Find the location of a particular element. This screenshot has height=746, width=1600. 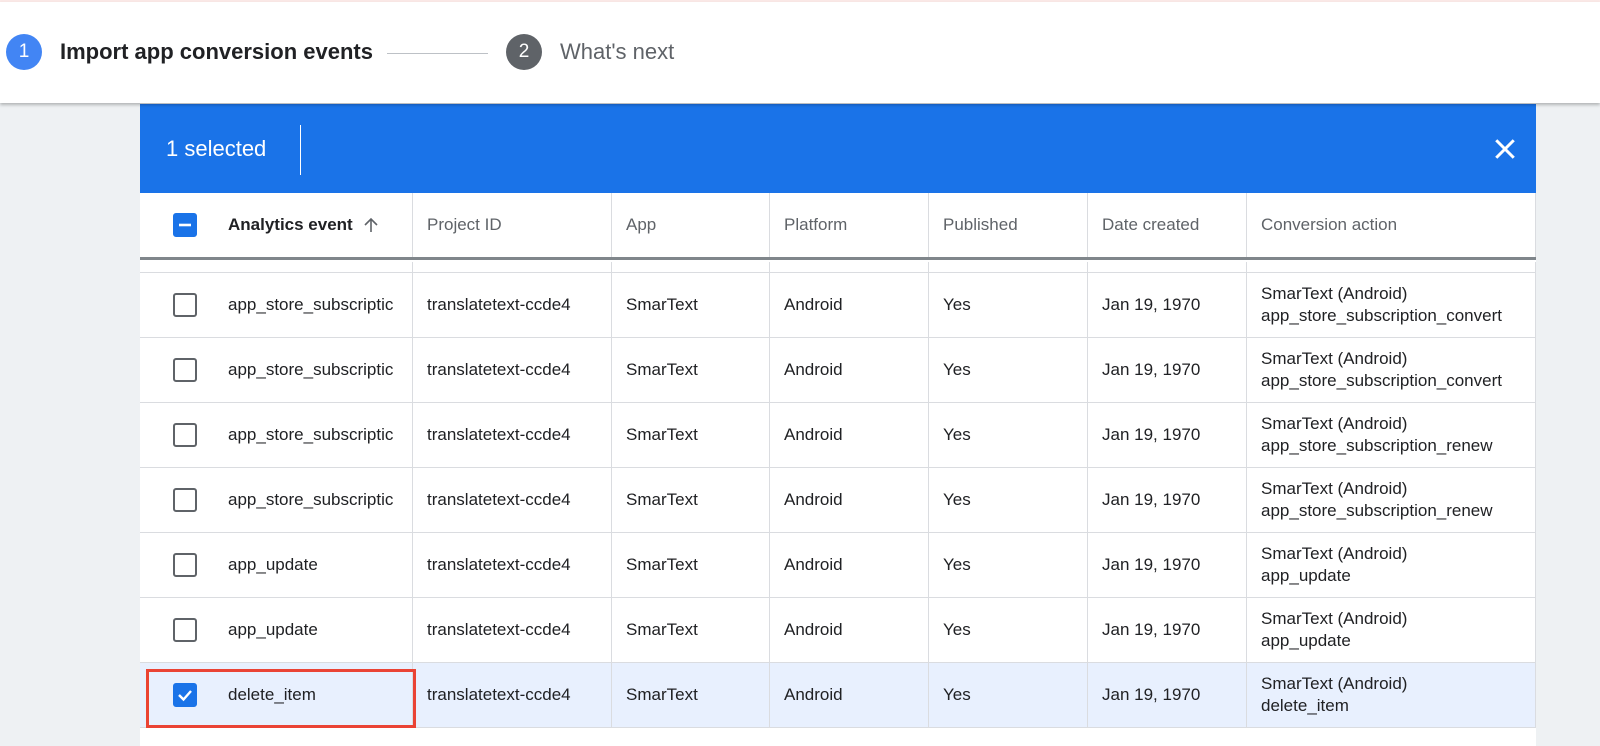

column-header-label: App is located at coordinates (641, 224).